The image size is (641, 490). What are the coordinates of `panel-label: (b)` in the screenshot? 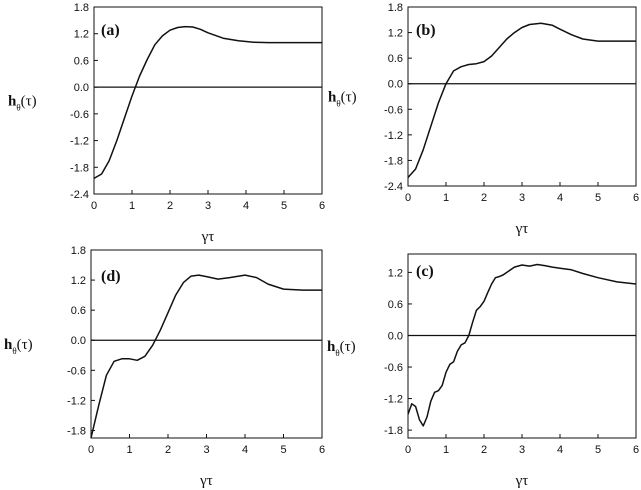 It's located at (426, 30).